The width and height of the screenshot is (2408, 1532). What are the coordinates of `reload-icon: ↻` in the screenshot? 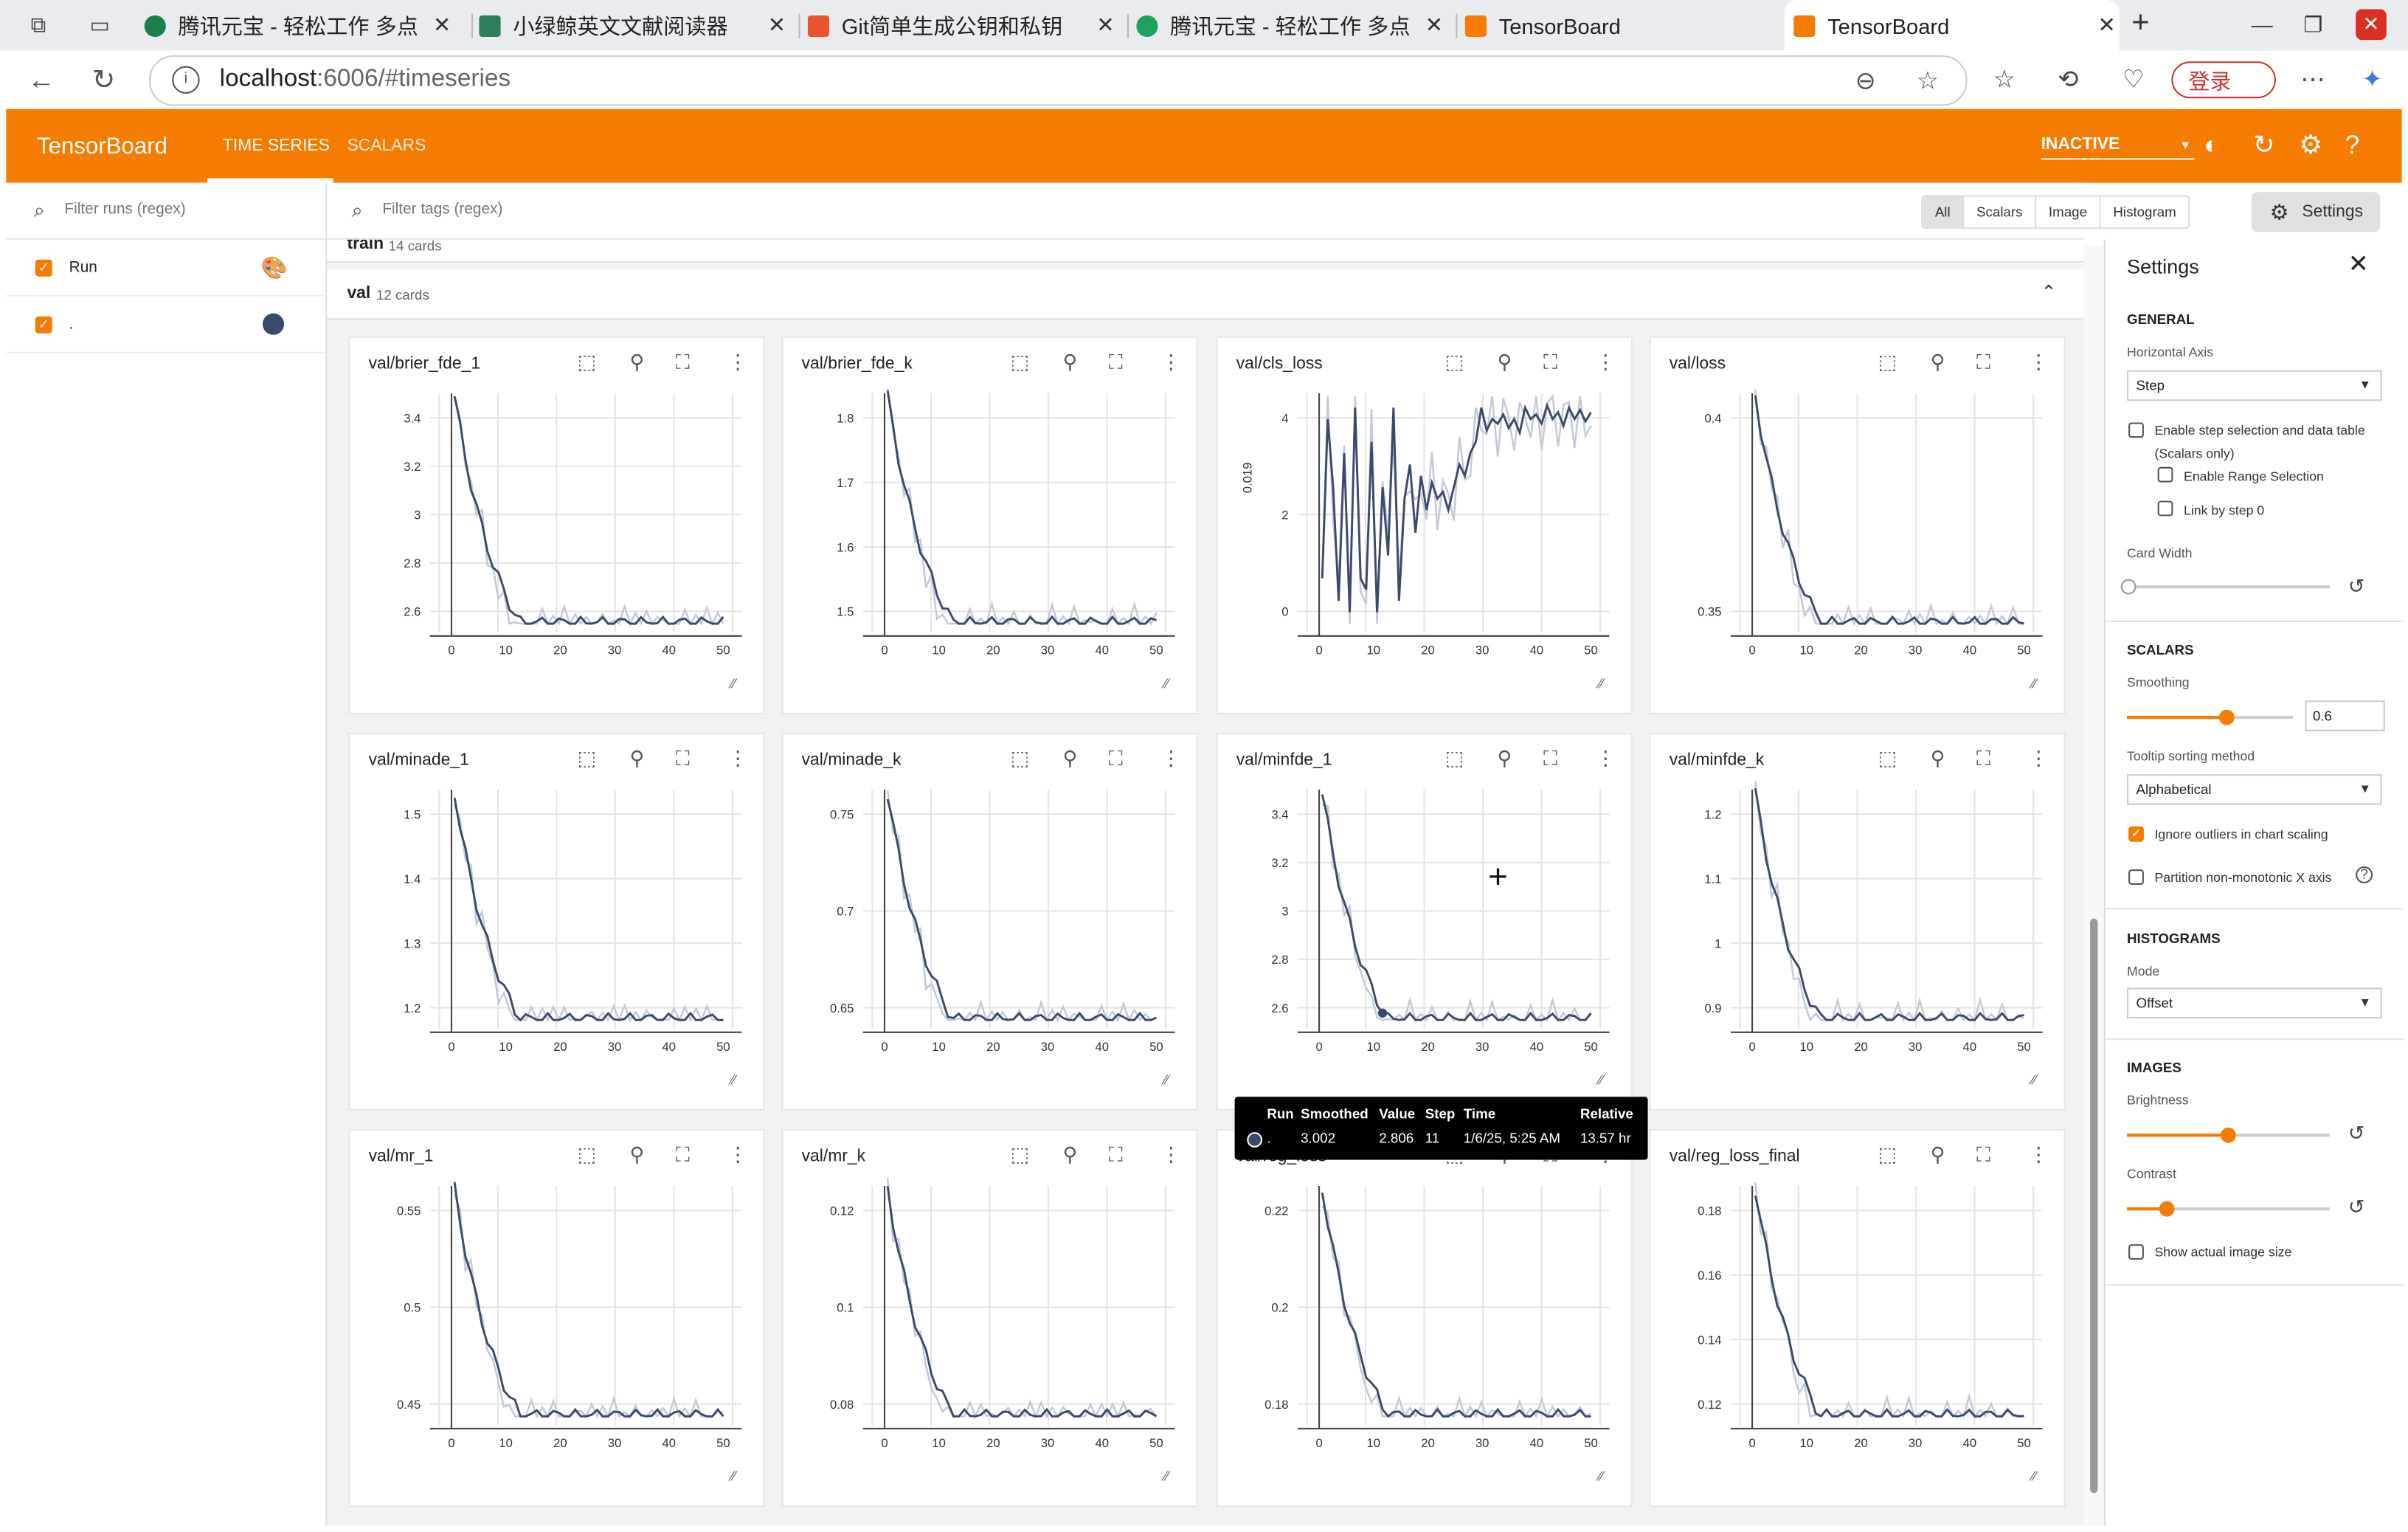 It's located at (2263, 145).